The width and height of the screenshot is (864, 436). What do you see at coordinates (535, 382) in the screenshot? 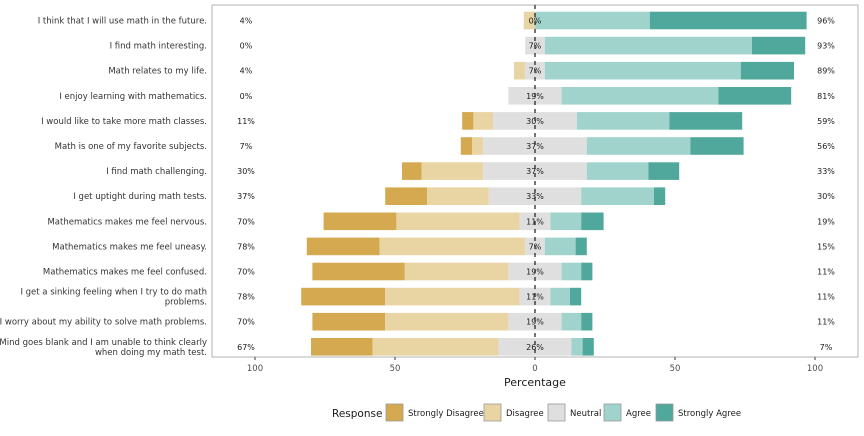
I see `x-axis-title: Percentage` at bounding box center [535, 382].